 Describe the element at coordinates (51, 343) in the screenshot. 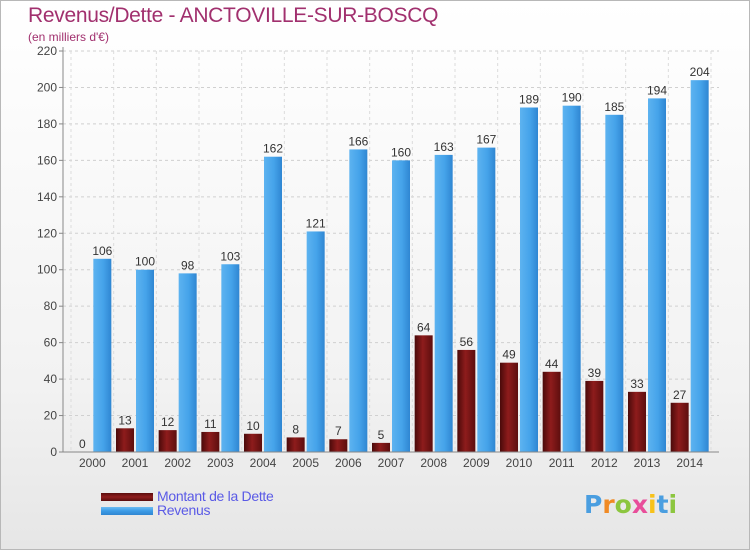

I see `y-tick-label: 60` at that location.